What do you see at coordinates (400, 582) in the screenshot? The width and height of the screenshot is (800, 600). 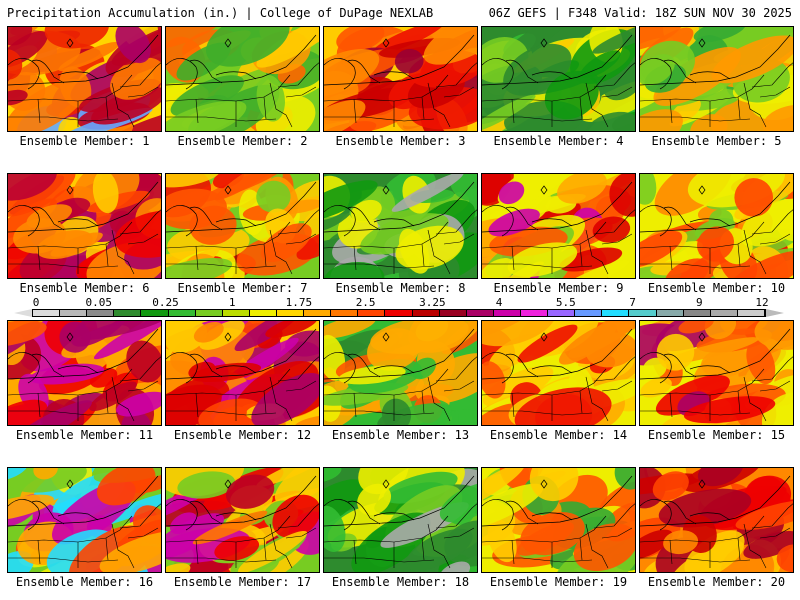 I see `ensemble-member-label: Ensemble Member: 18` at bounding box center [400, 582].